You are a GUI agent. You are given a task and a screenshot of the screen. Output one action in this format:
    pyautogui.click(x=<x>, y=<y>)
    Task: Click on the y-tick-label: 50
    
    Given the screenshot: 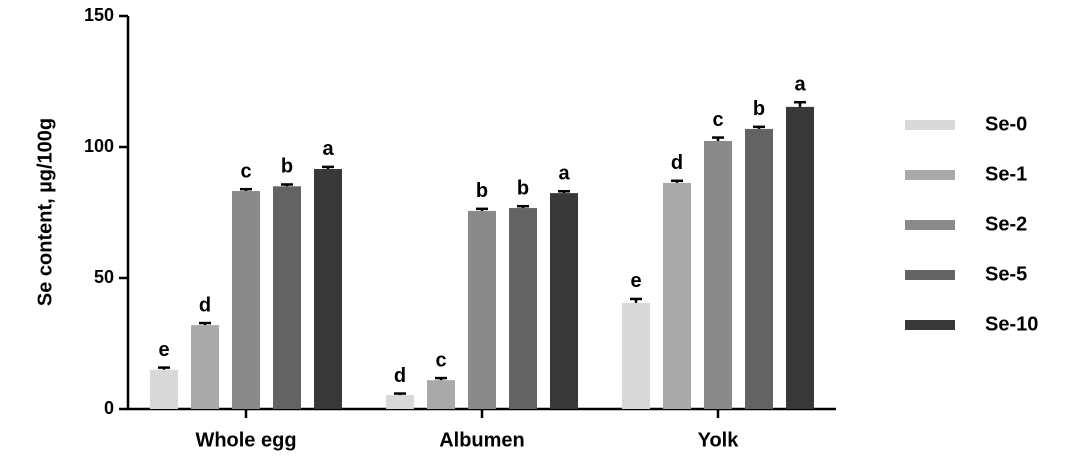 What is the action you would take?
    pyautogui.click(x=104, y=277)
    